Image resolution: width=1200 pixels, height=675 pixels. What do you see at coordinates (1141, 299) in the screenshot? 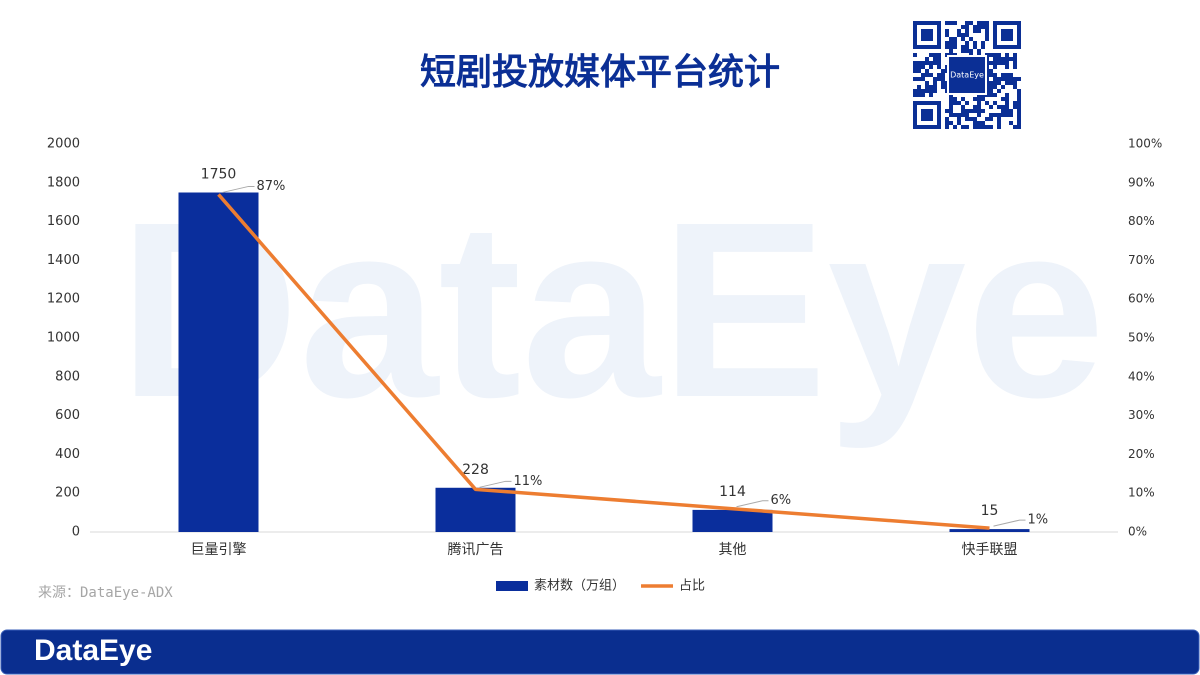
I see `y2-tick-label: 60%` at bounding box center [1141, 299].